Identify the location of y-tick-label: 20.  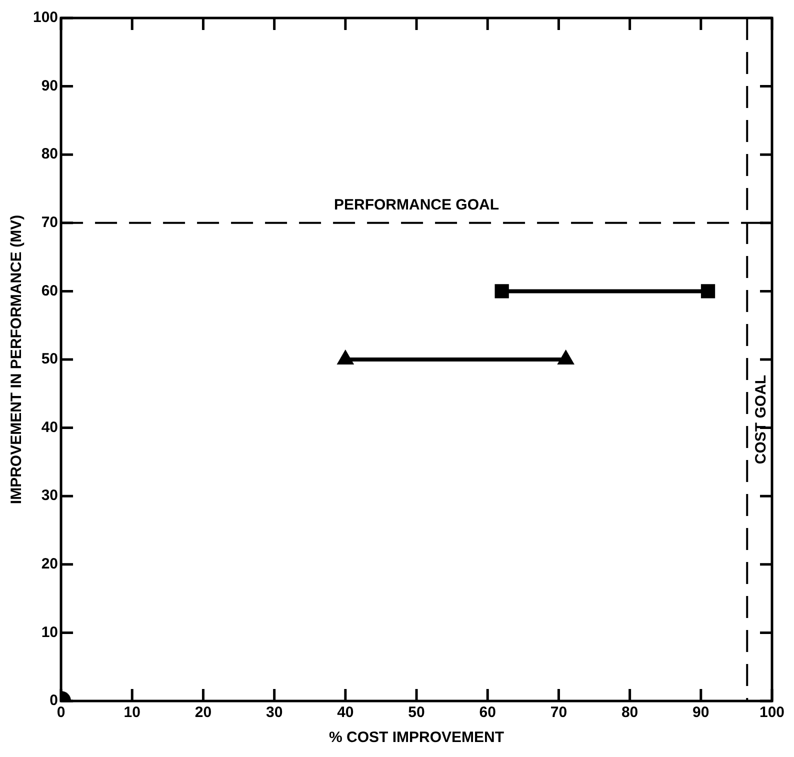
(49, 564).